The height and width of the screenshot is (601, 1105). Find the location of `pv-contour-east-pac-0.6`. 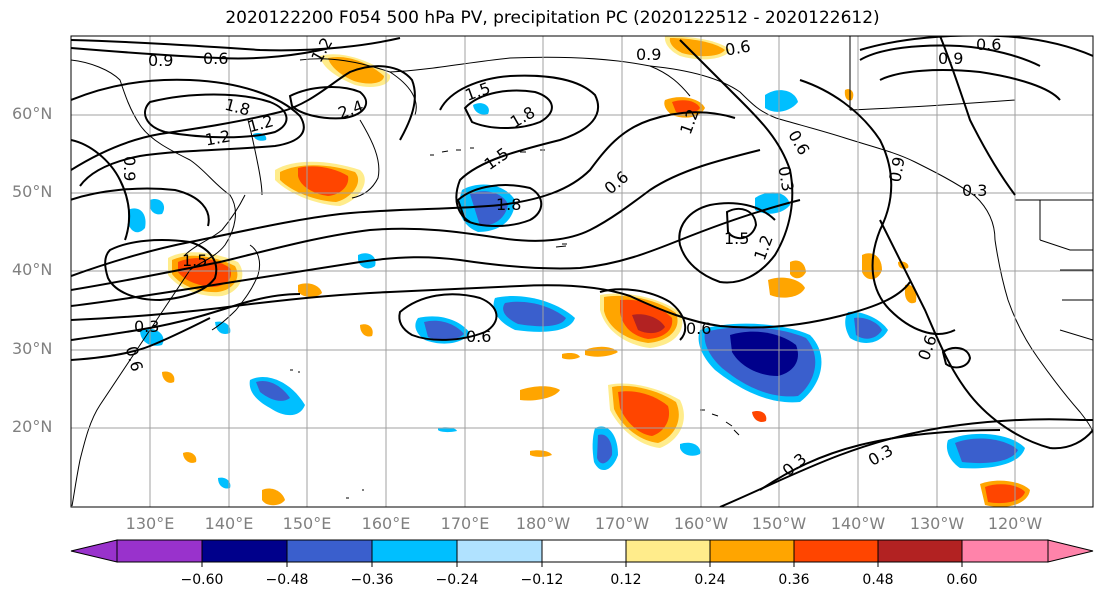

pv-contour-east-pac-0.6 is located at coordinates (986, 334).